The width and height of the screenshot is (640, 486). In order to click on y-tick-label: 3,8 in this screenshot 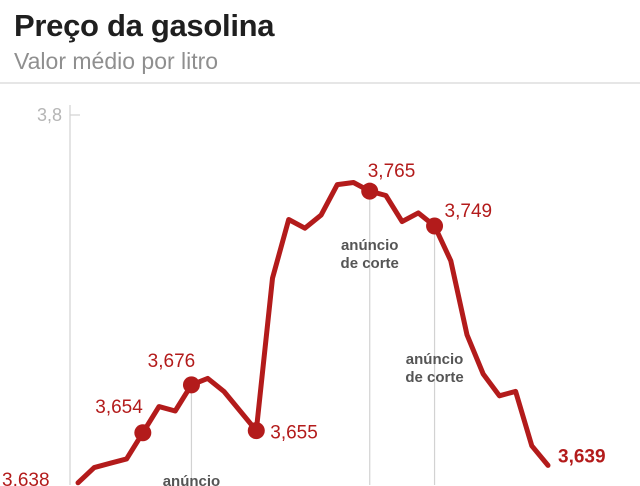, I will do `click(49, 115)`.